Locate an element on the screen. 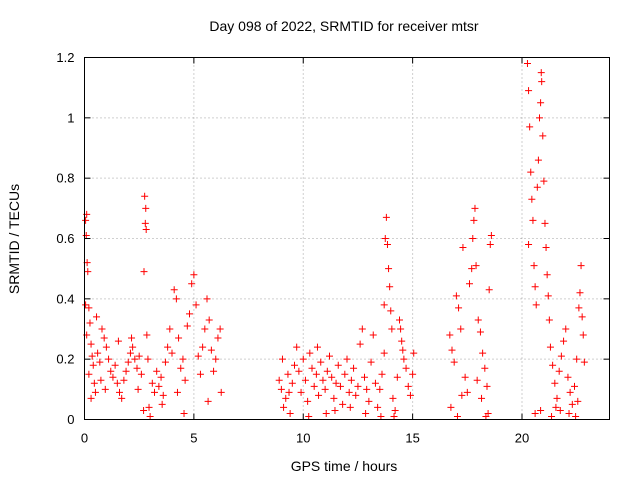  y-tick-label: 1 is located at coordinates (70, 117).